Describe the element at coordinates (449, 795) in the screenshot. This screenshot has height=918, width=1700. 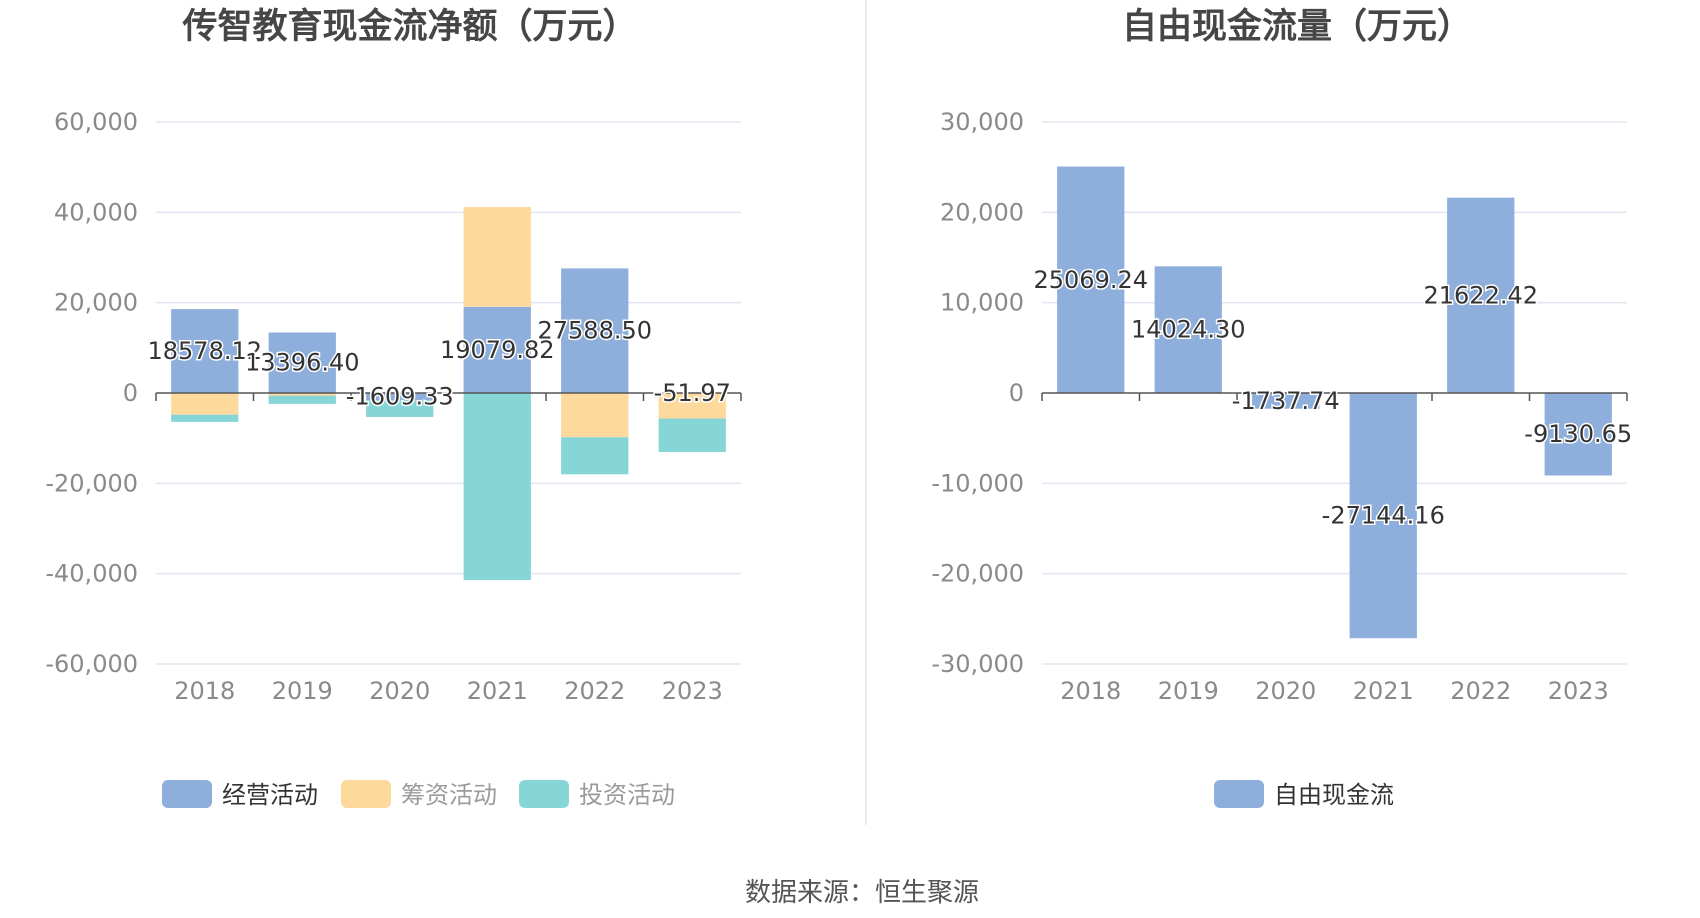
I see `legend-label: 筹资活动` at that location.